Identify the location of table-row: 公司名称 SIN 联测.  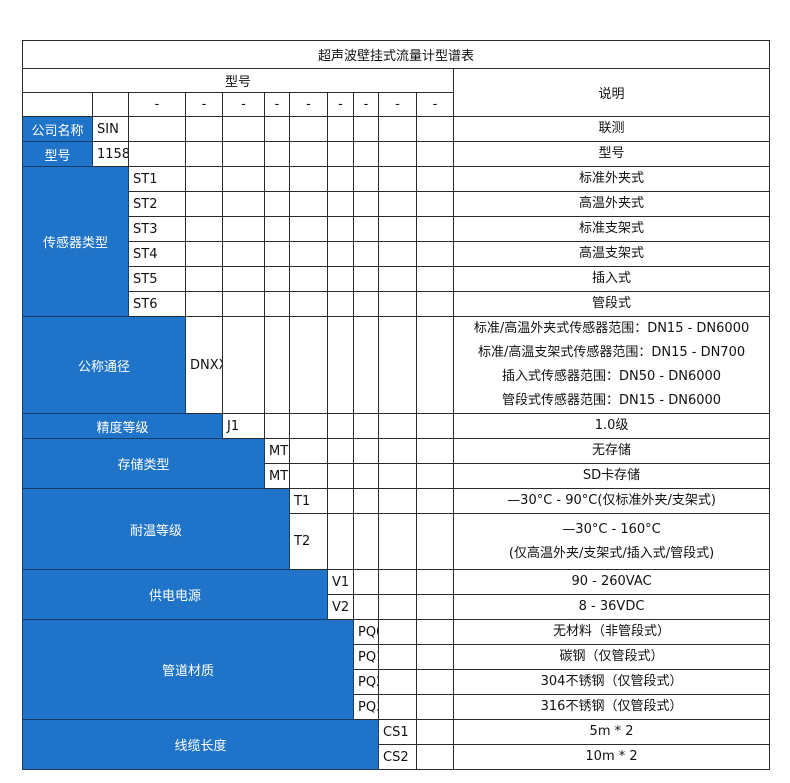
(396, 129).